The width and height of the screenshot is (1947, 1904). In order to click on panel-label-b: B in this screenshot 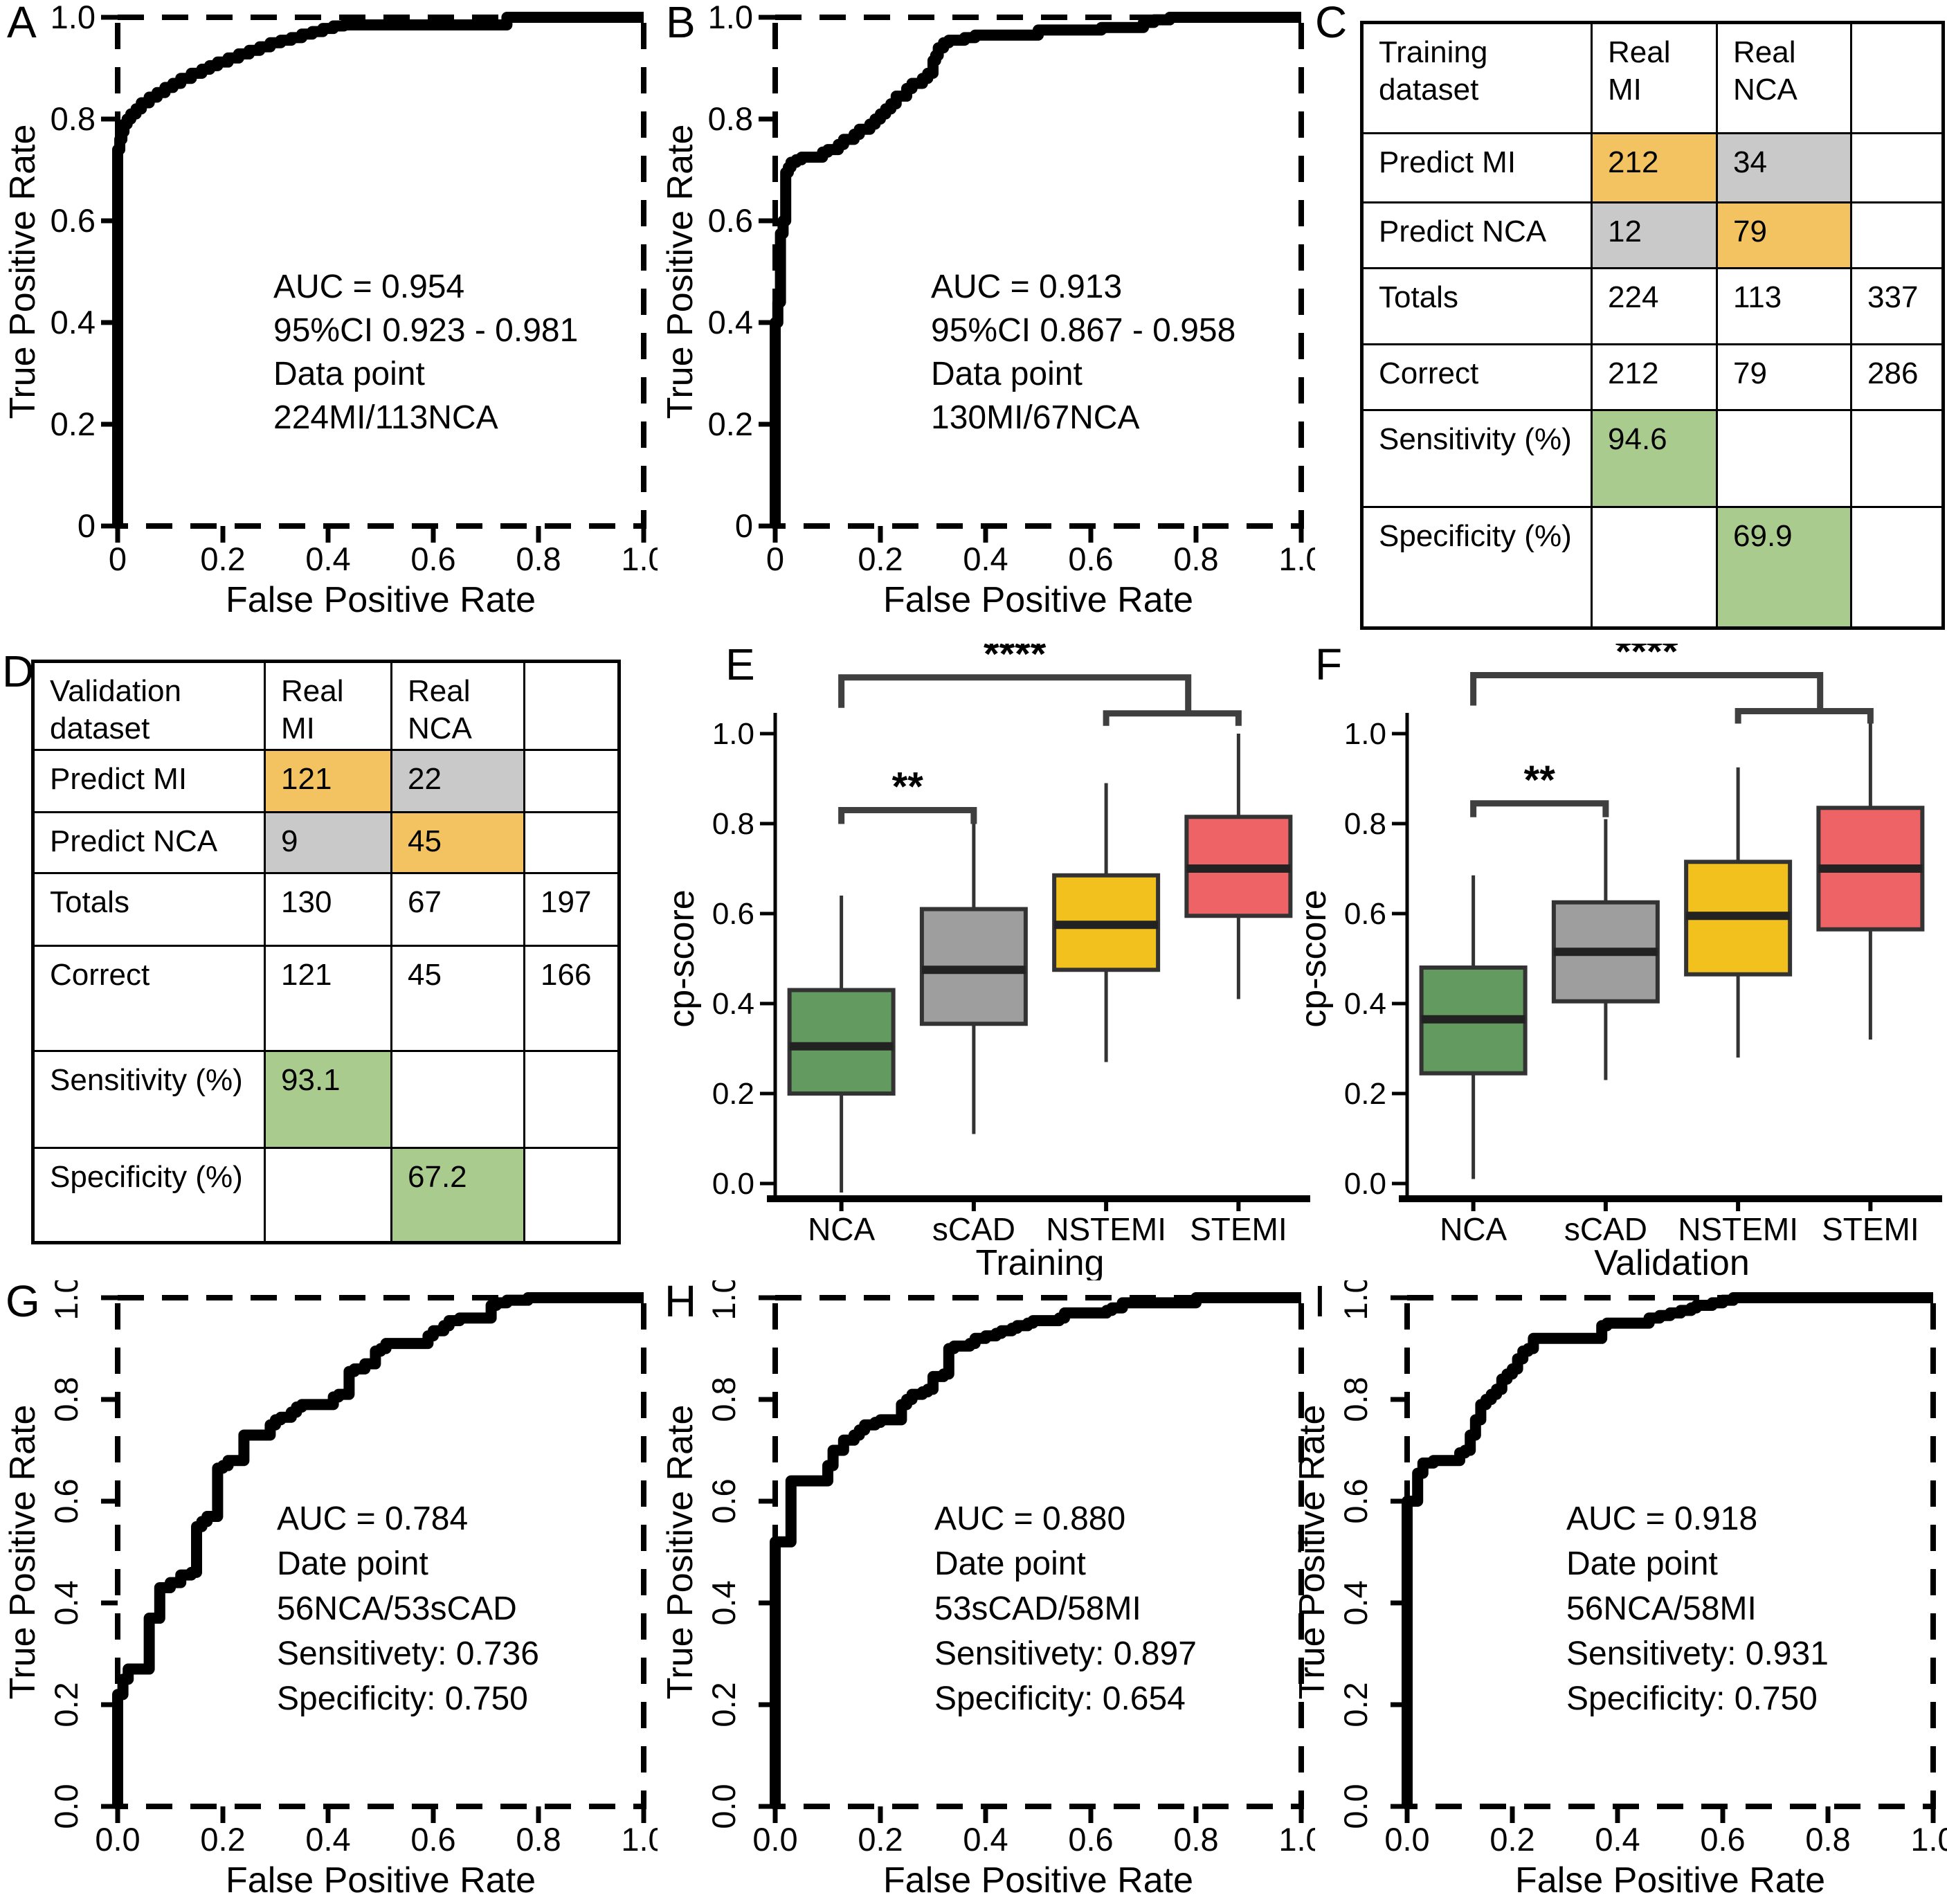, I will do `click(681, 23)`.